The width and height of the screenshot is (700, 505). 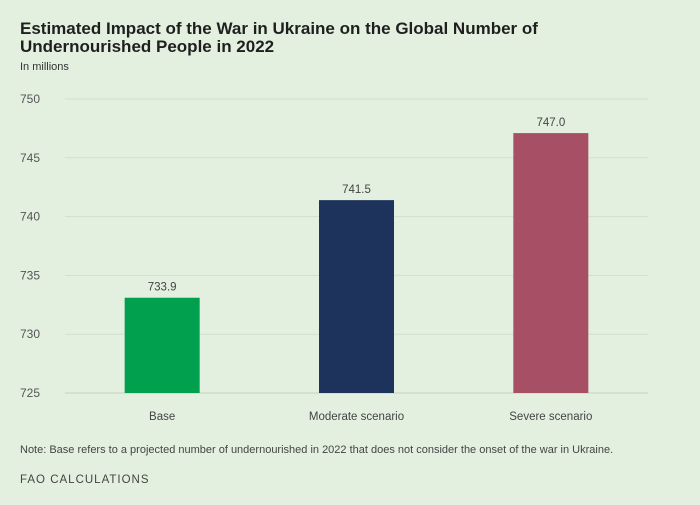 I want to click on chart-source: FAO CALCULATIONS, so click(x=85, y=480).